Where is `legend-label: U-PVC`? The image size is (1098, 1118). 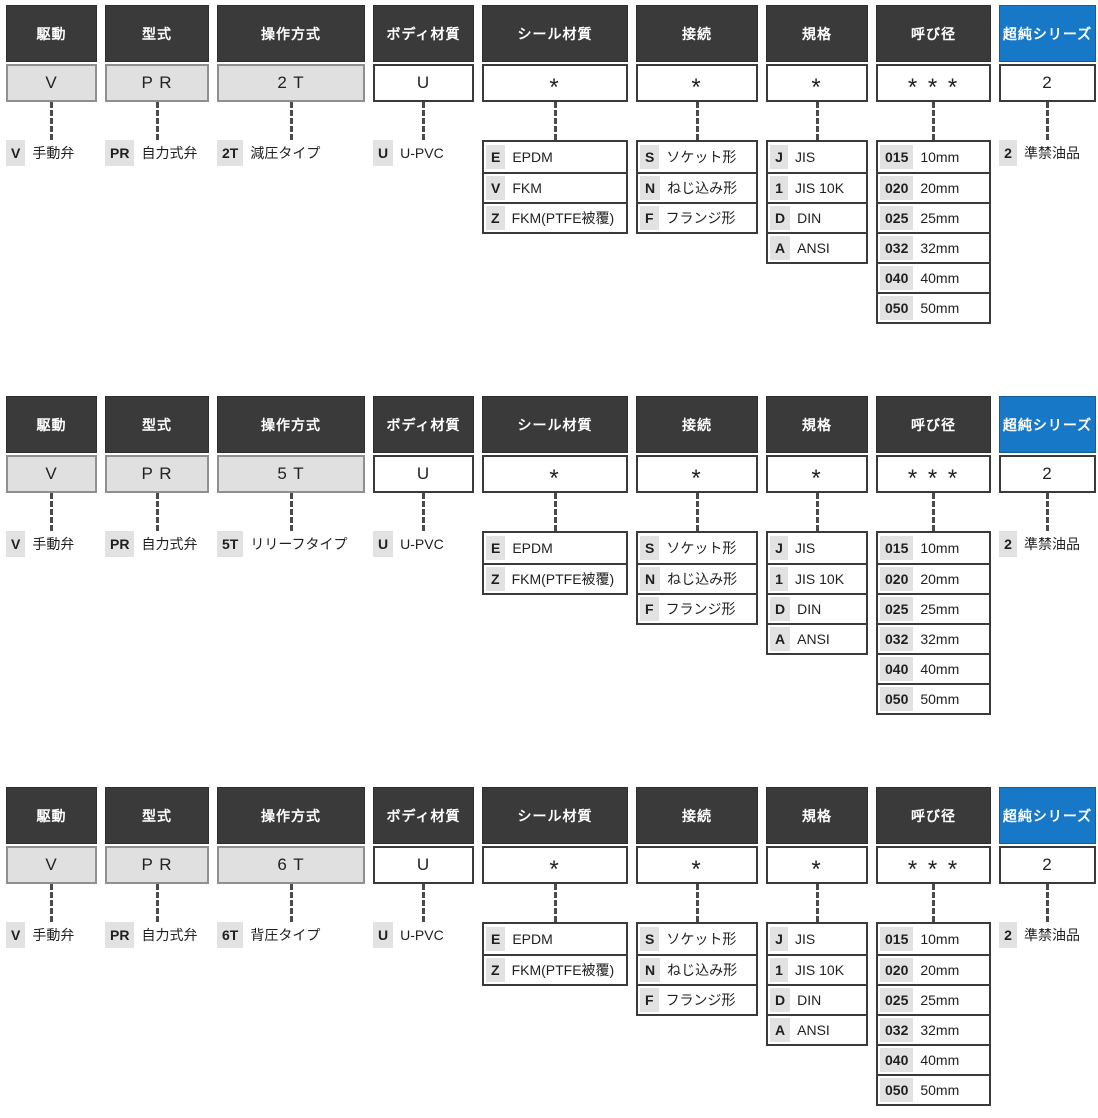 legend-label: U-PVC is located at coordinates (422, 153).